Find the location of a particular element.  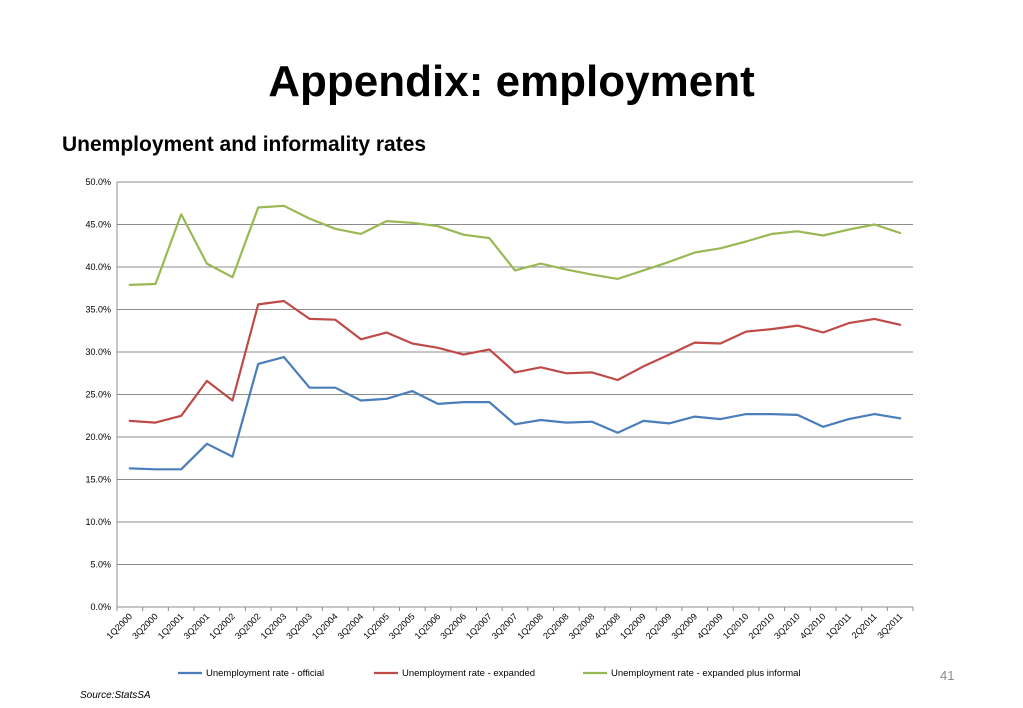

x-tick-label: 1Q2010 is located at coordinates (736, 626).